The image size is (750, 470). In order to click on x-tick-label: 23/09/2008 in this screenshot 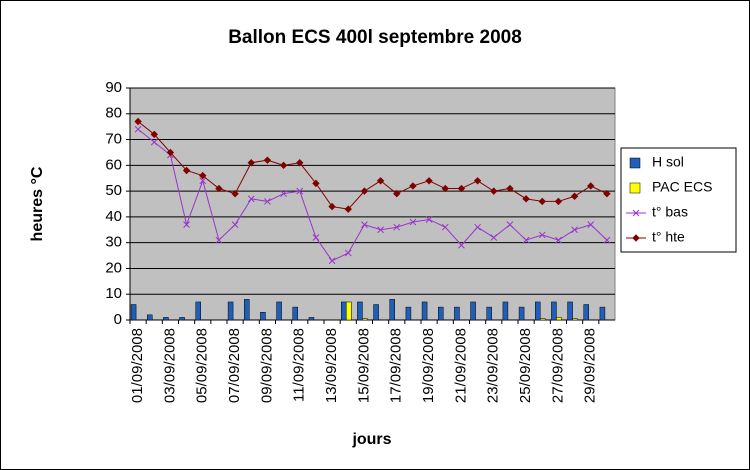, I will do `click(493, 365)`.